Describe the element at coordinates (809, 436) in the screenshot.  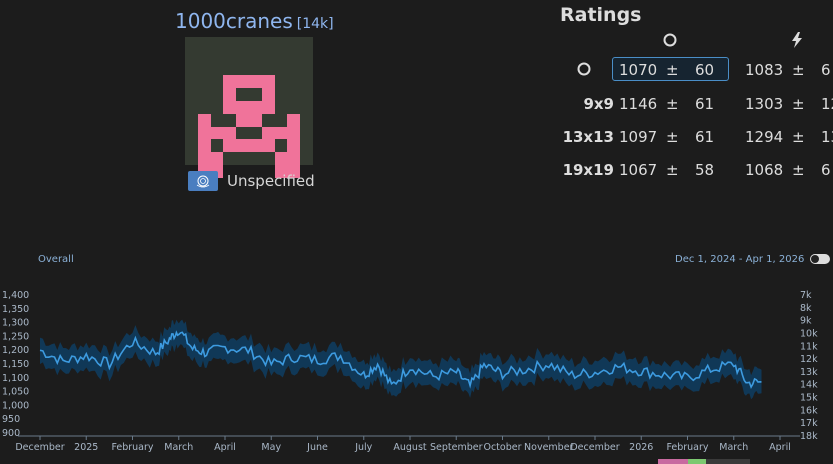
I see `y2-tick-label: 18k` at that location.